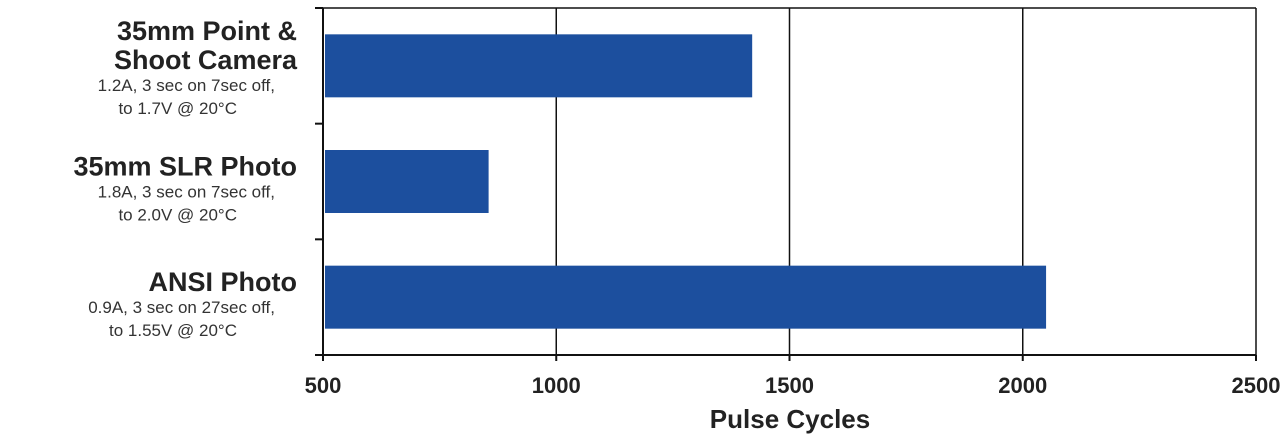  What do you see at coordinates (185, 167) in the screenshot?
I see `category-title: 35mm SLR Photo` at bounding box center [185, 167].